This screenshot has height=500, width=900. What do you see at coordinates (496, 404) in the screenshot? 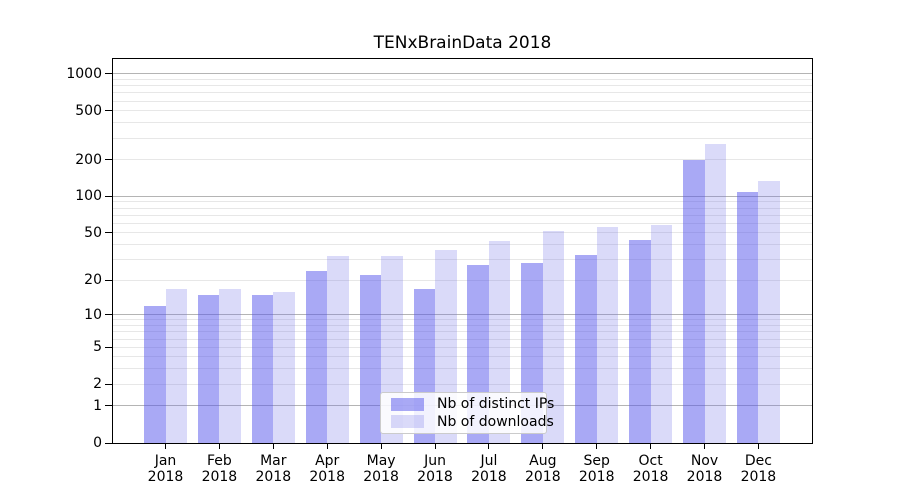
I see `legend-label-distinct-ips: Nb of distinct IPs` at bounding box center [496, 404].